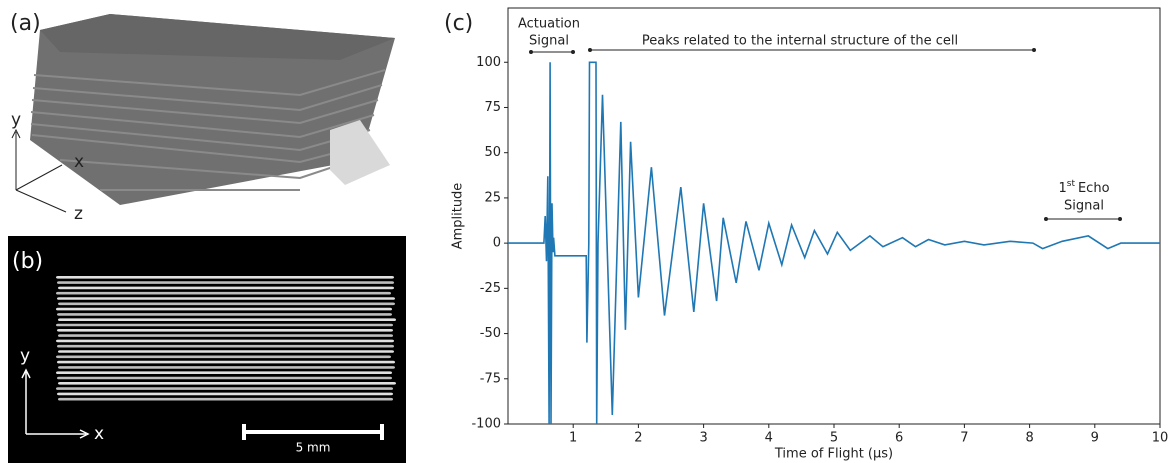 This screenshot has height=463, width=1170. What do you see at coordinates (39, 170) in the screenshot?
I see `axes-triad` at bounding box center [39, 170].